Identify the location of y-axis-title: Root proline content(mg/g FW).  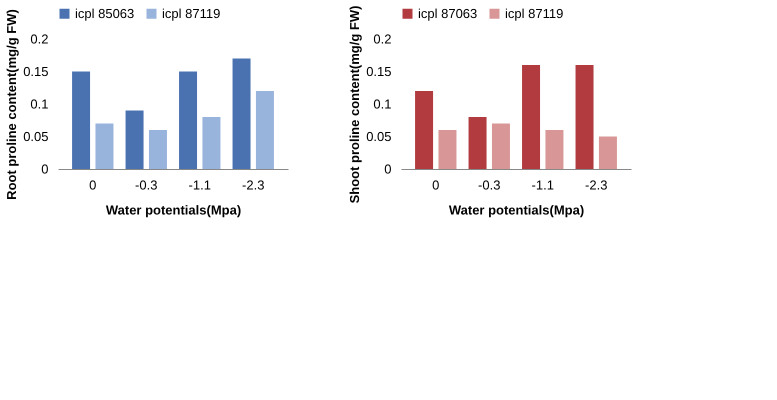
(12, 104).